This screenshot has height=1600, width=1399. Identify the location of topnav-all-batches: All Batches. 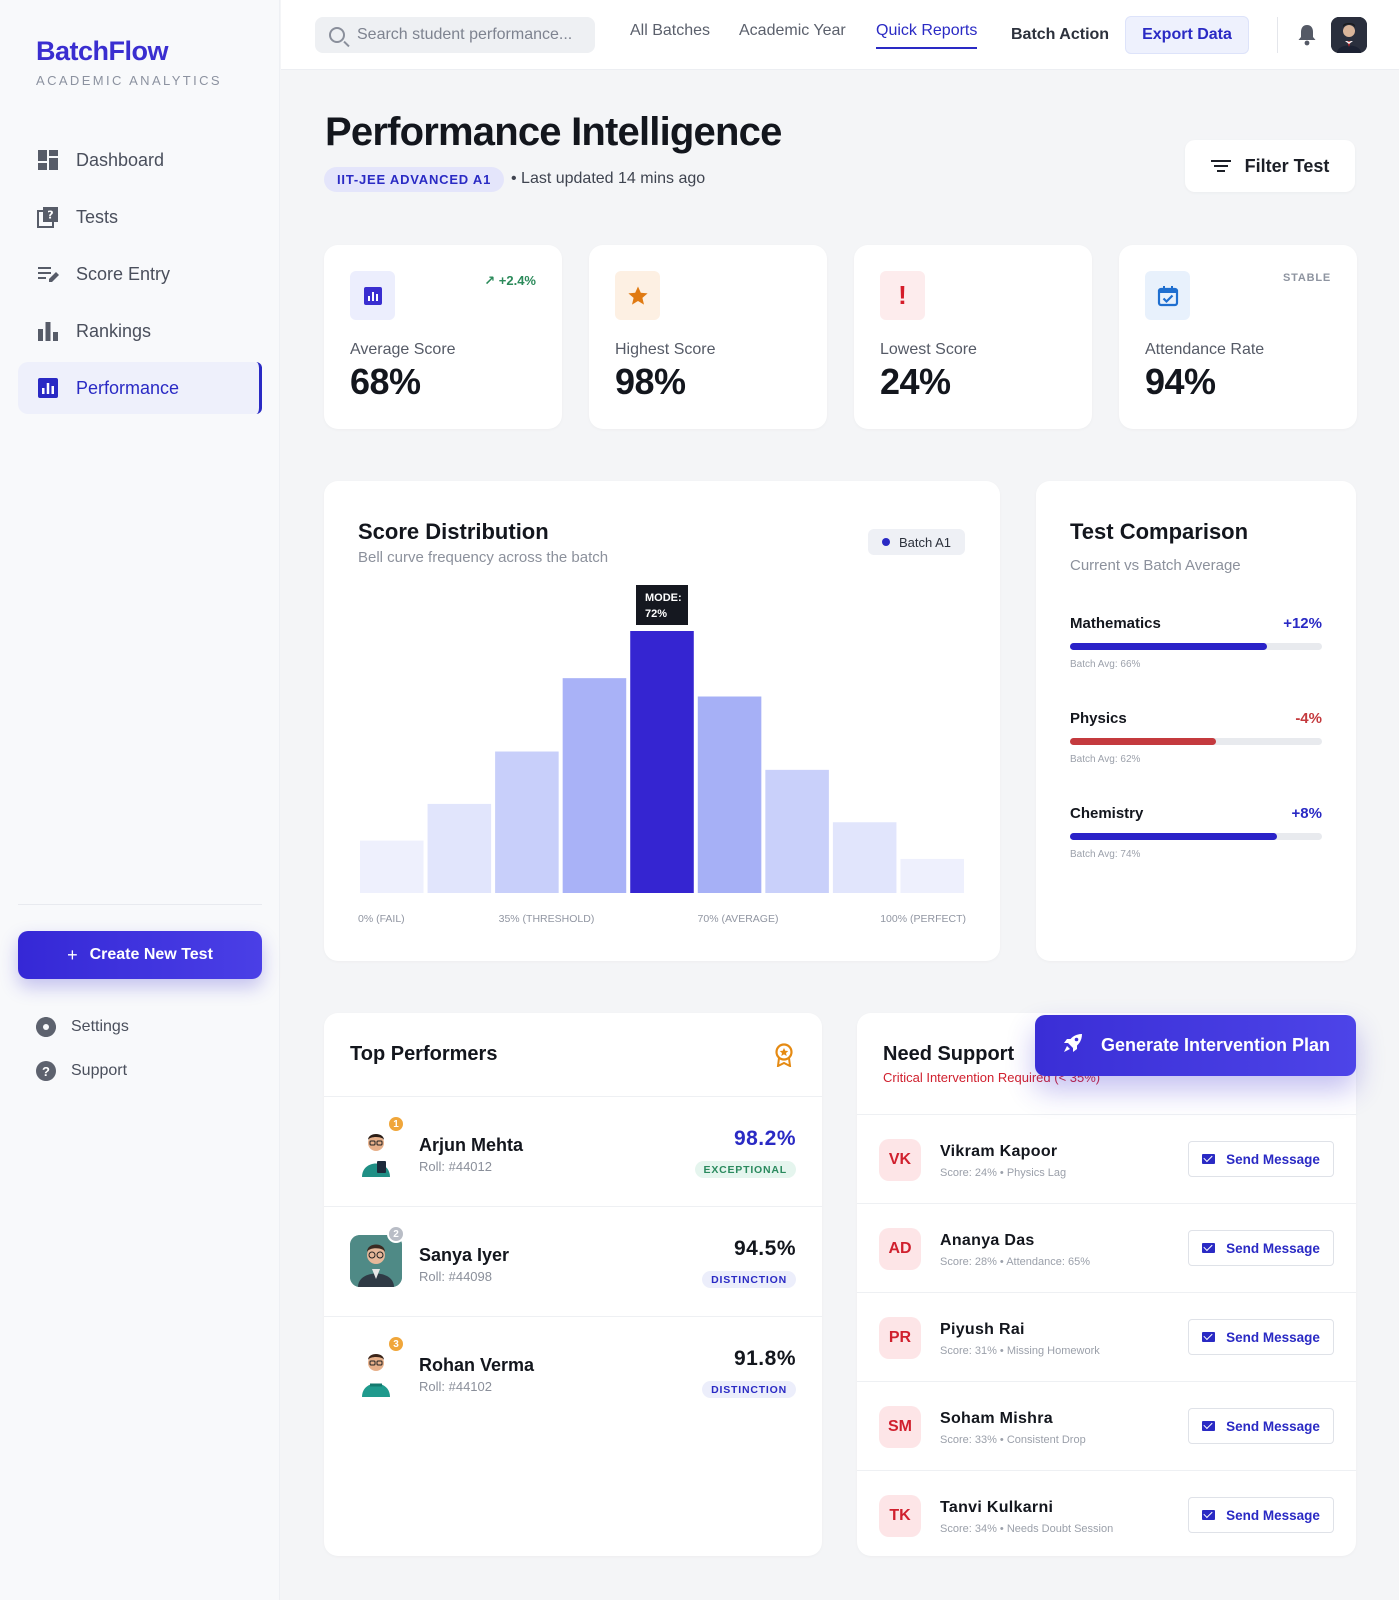
(670, 30).